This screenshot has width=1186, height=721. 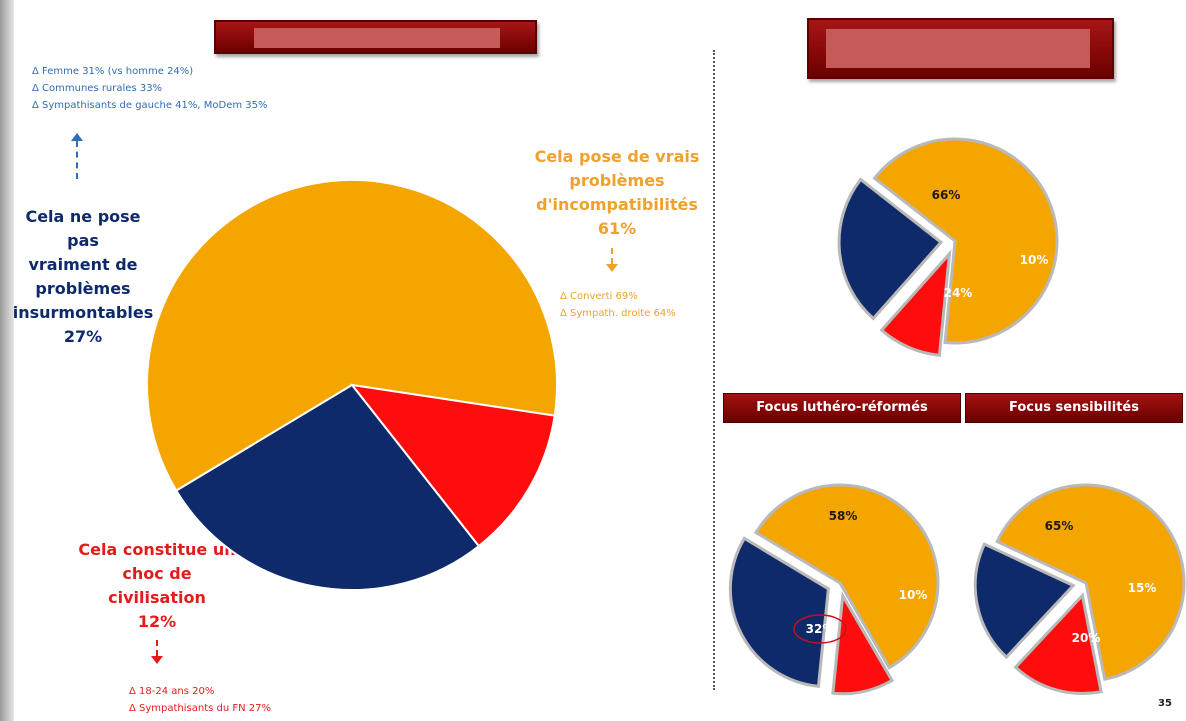 I want to click on pie3-value-label: 32%, so click(x=820, y=629).